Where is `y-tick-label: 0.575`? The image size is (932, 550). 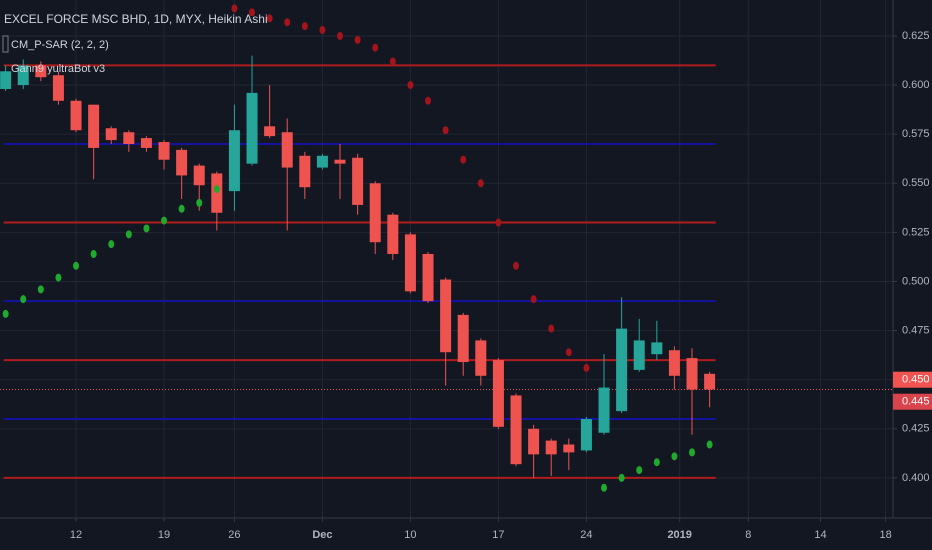
y-tick-label: 0.575 is located at coordinates (916, 134).